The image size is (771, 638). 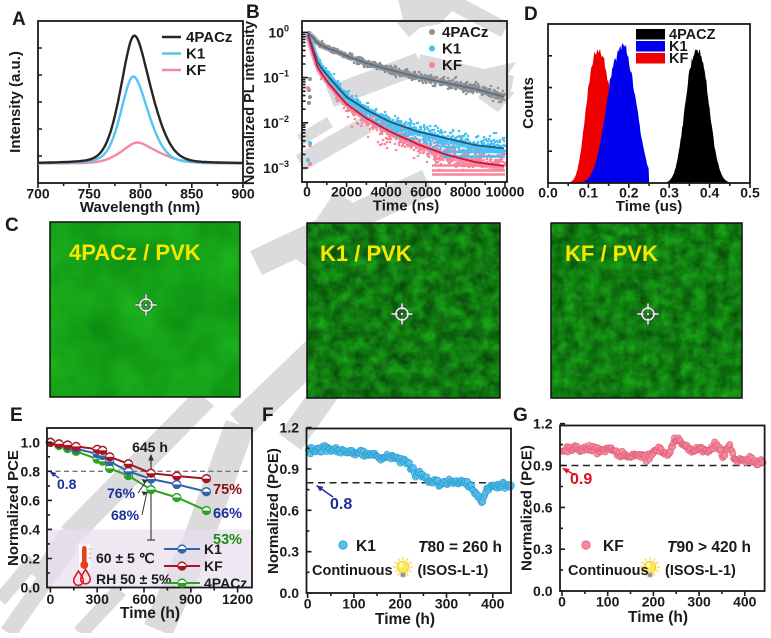 What do you see at coordinates (520, 415) in the screenshot?
I see `svg-text: G` at bounding box center [520, 415].